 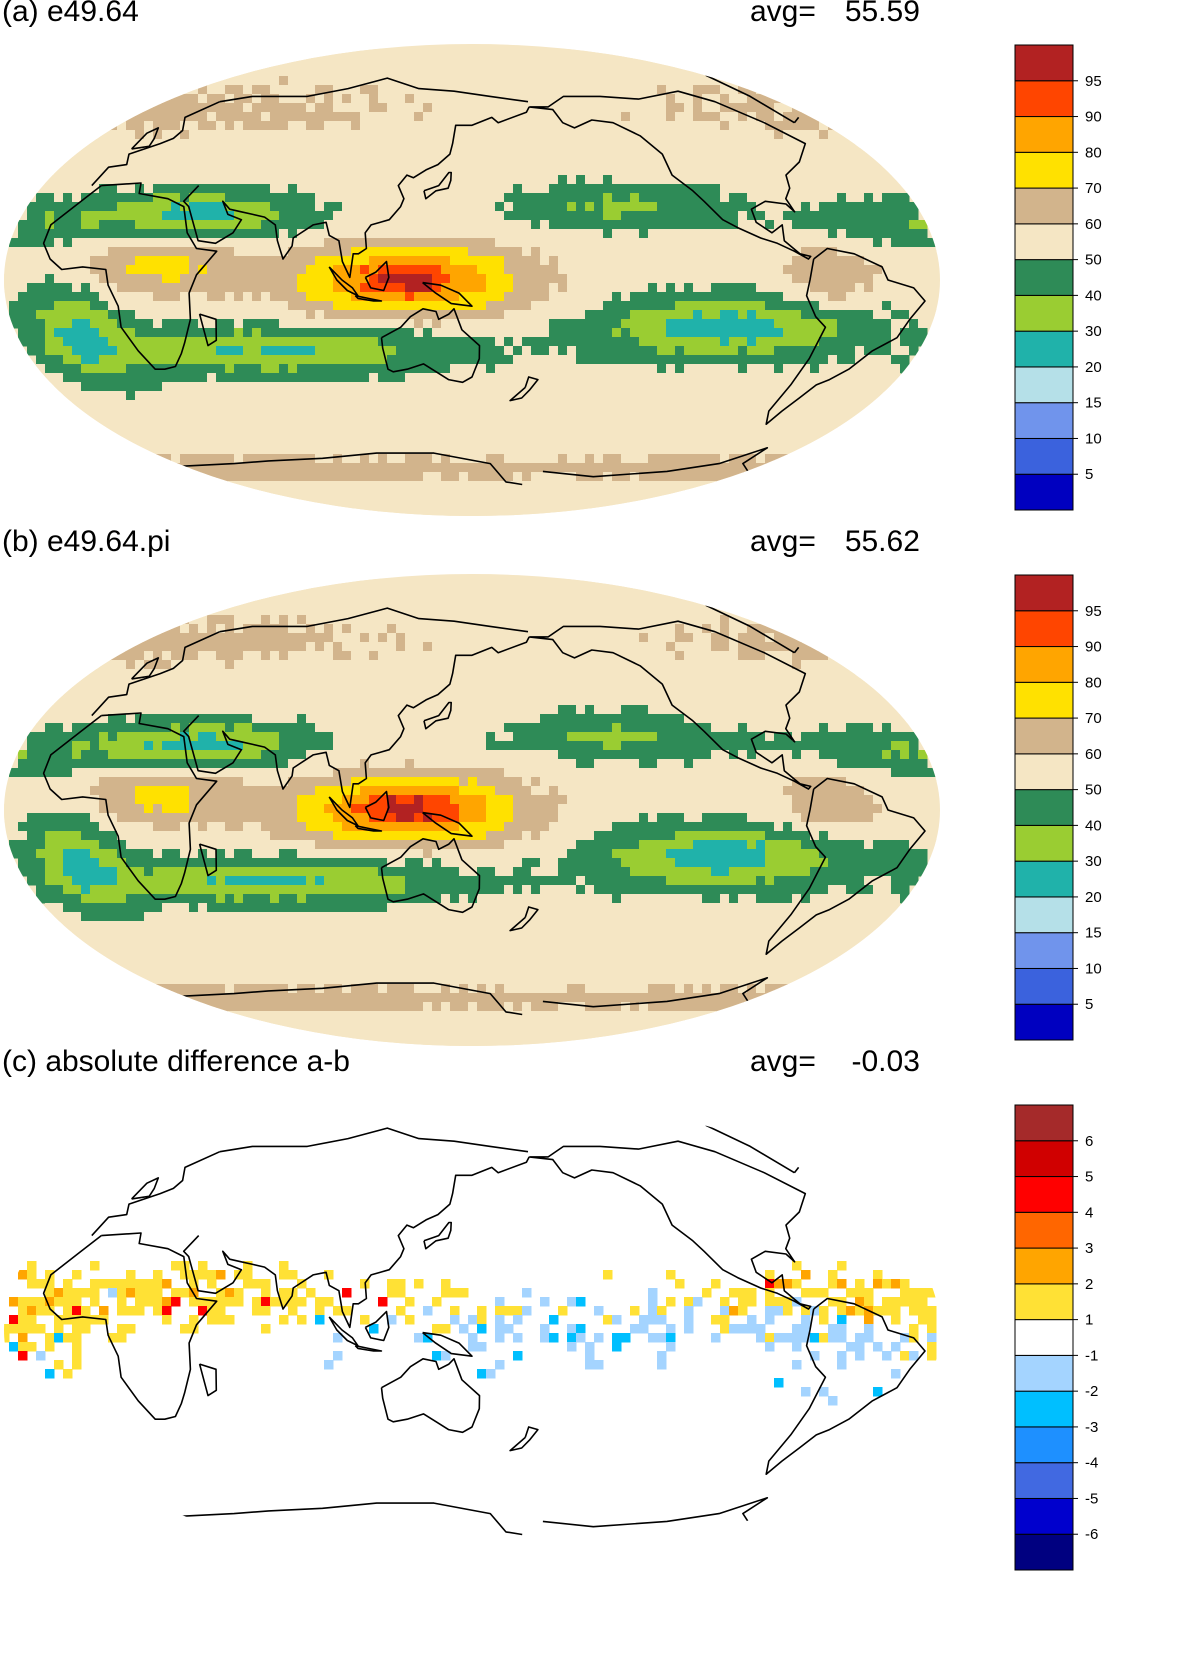 I want to click on panel-title: (a) e49.64, so click(x=70, y=14).